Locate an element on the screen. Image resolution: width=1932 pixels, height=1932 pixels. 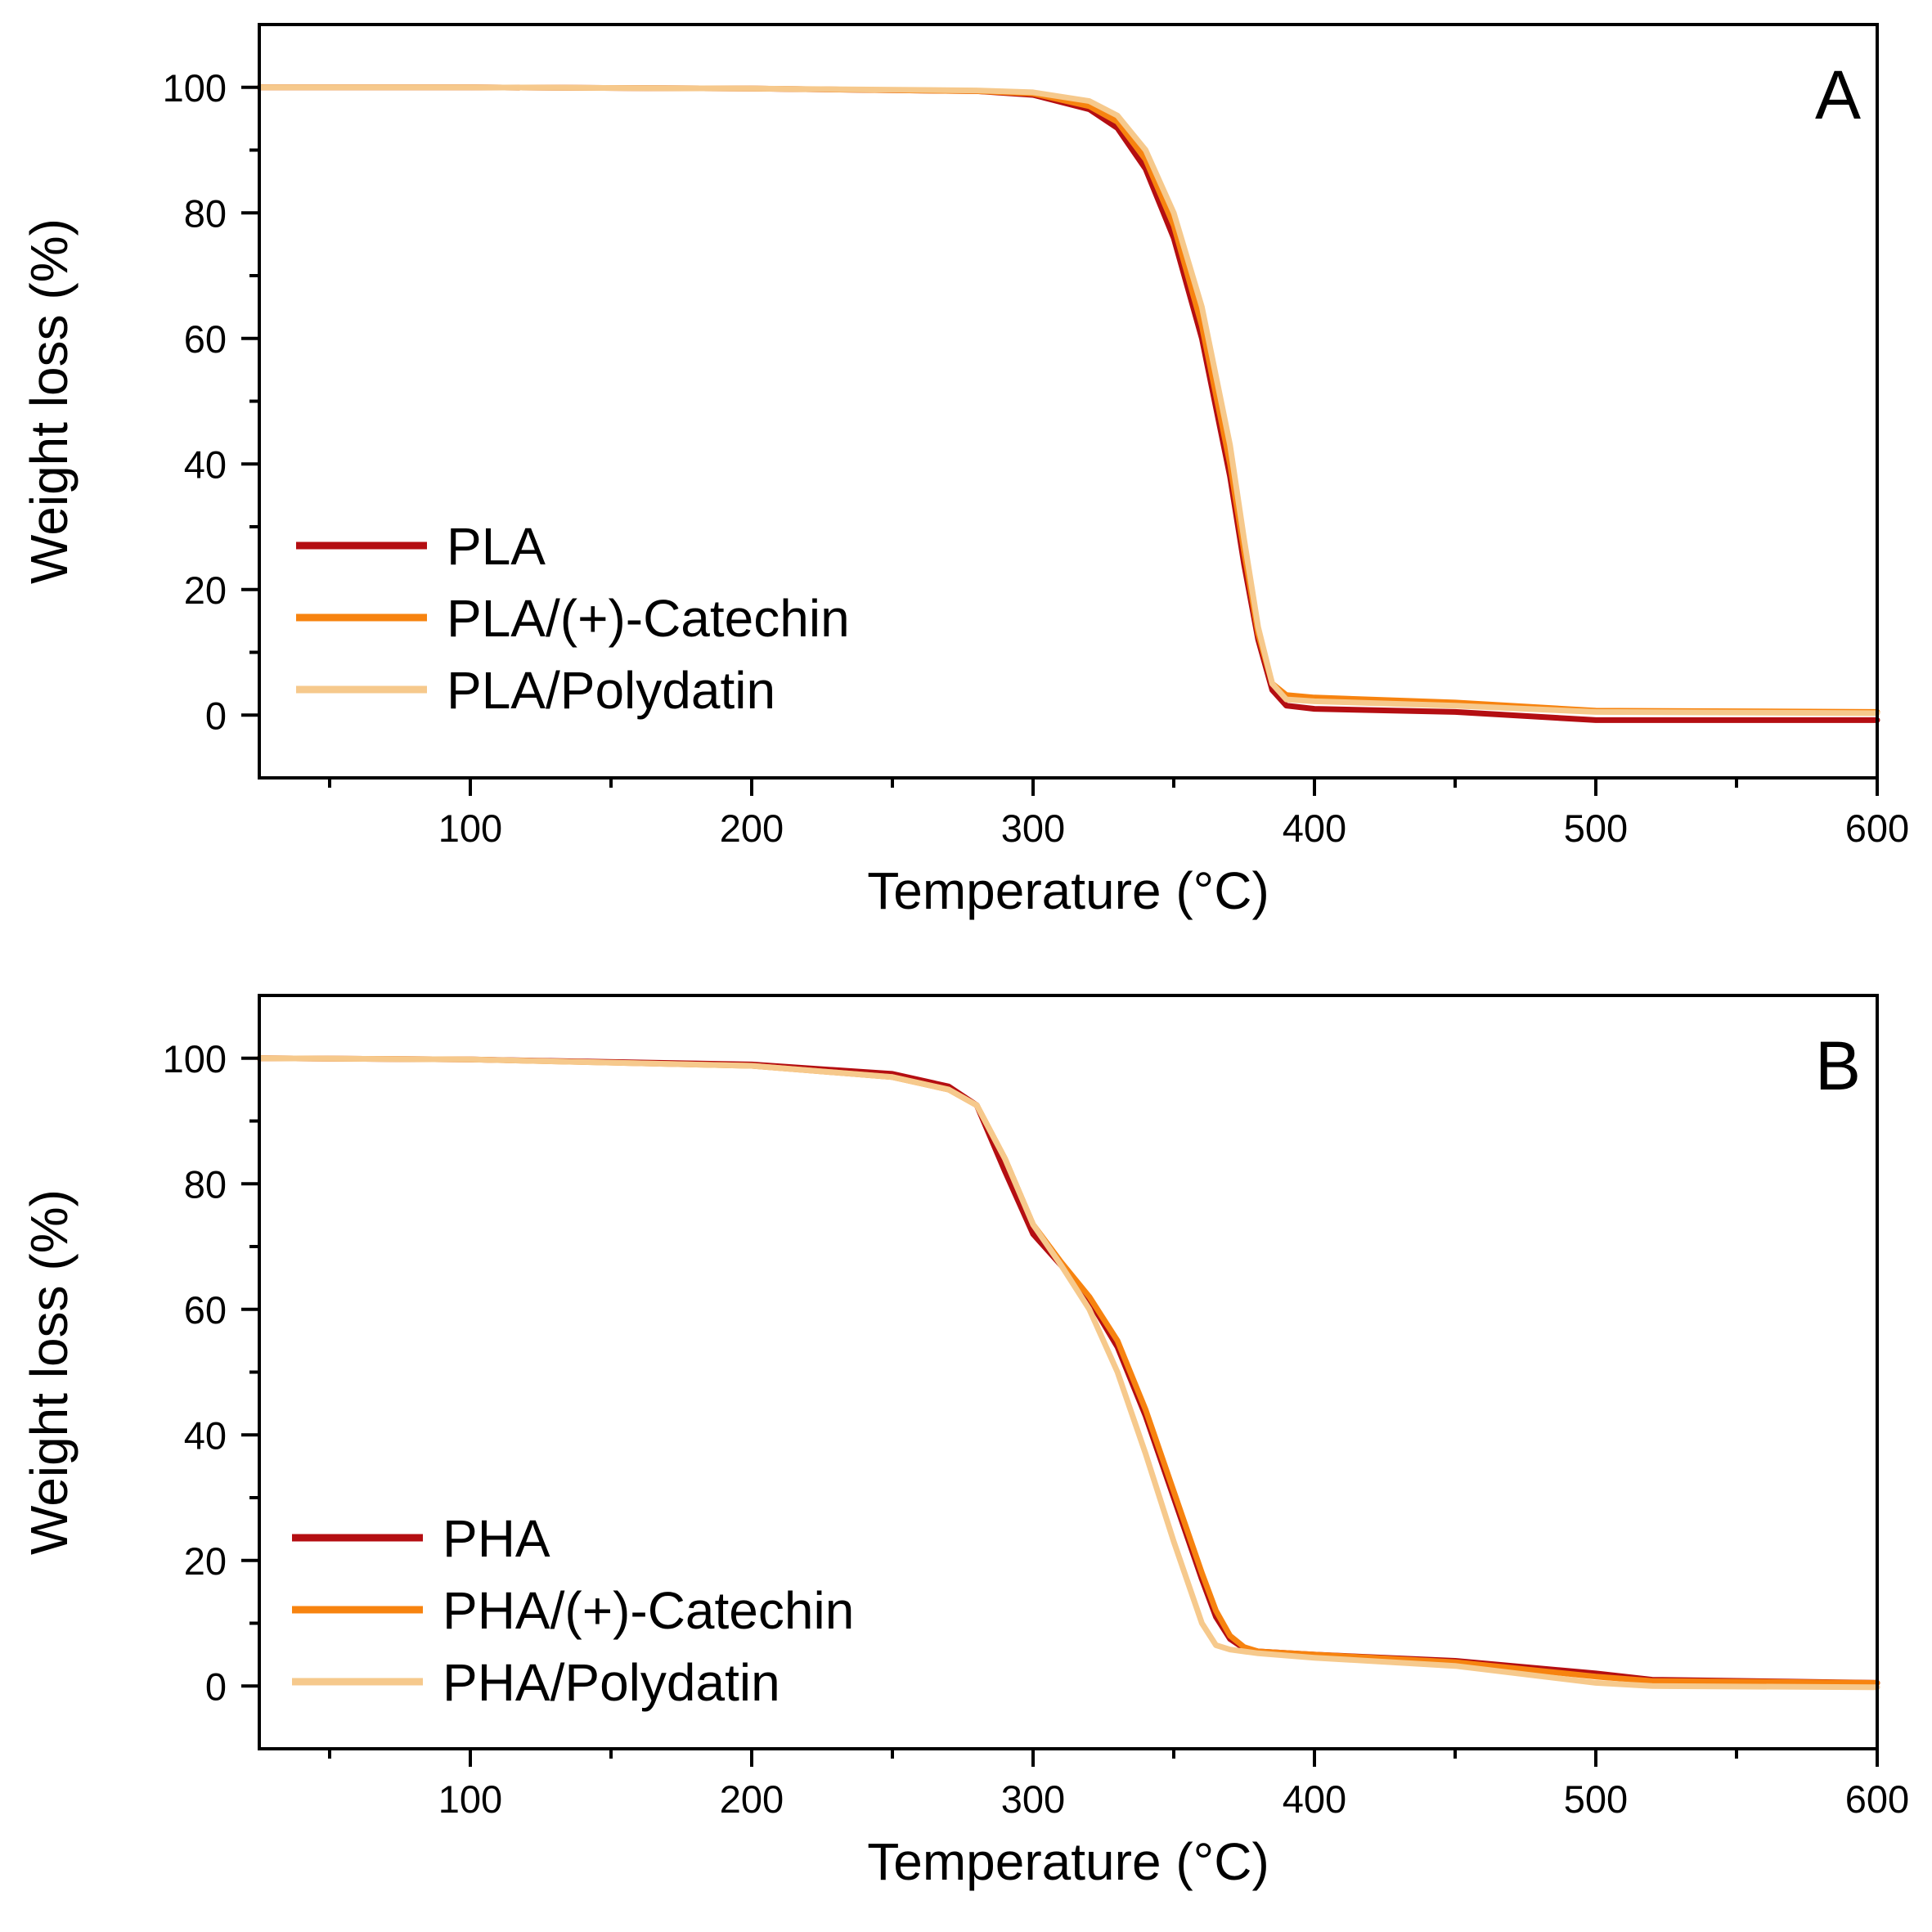
legend: PLA PLA/(+)-Catechin PLA/Polydatin is located at coordinates (573, 618).